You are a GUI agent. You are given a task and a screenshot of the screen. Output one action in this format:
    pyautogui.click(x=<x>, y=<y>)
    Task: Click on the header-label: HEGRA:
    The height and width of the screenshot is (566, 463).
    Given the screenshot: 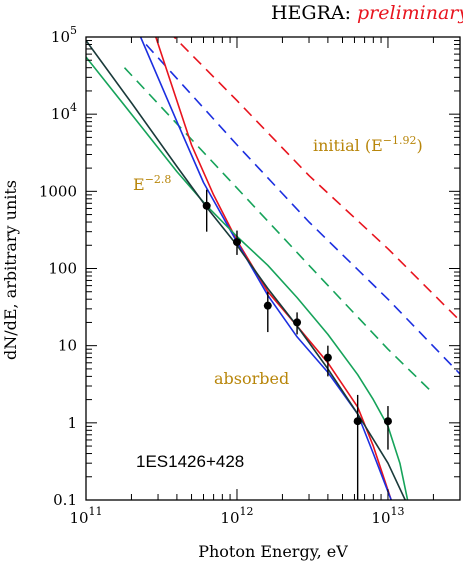 What is the action you would take?
    pyautogui.click(x=311, y=13)
    